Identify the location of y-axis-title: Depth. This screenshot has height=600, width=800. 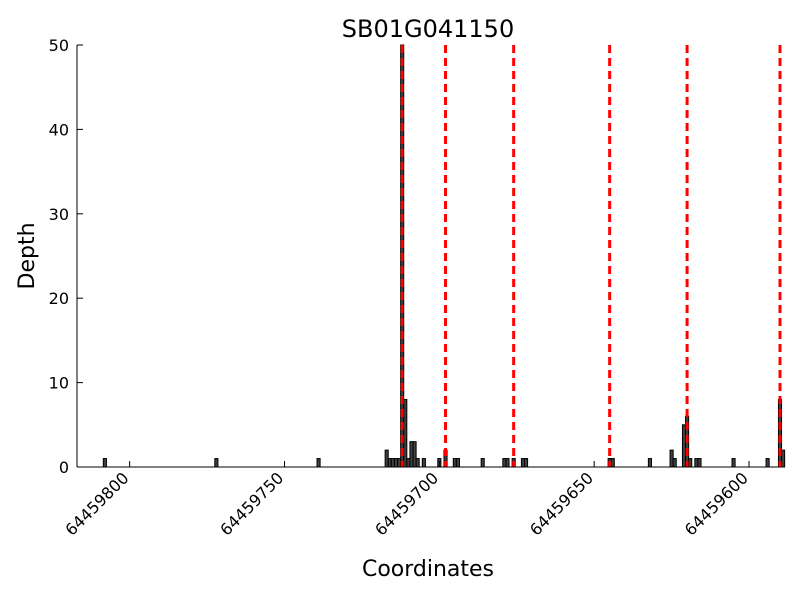
(27, 255).